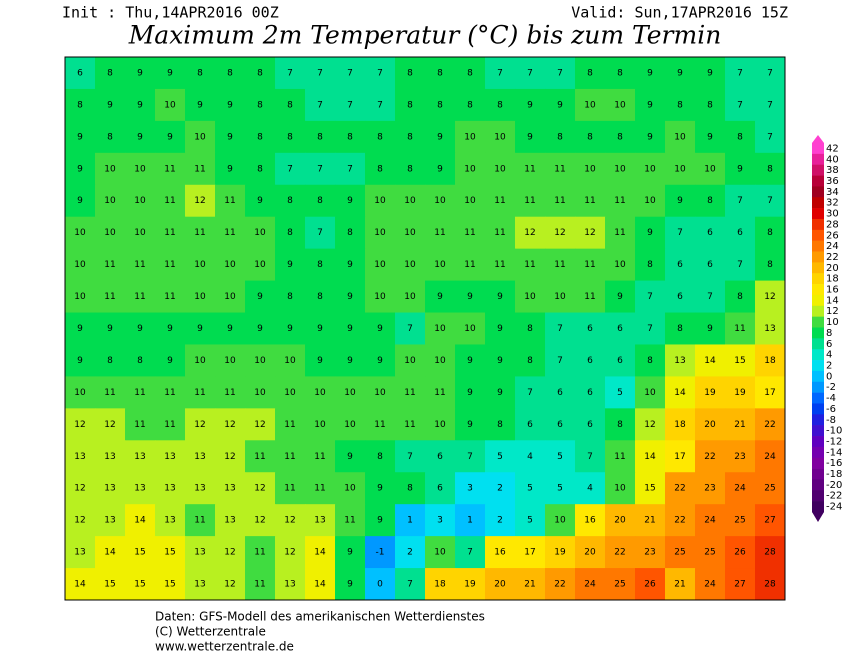  Describe the element at coordinates (709, 489) in the screenshot. I see `temperature-value: 23` at that location.